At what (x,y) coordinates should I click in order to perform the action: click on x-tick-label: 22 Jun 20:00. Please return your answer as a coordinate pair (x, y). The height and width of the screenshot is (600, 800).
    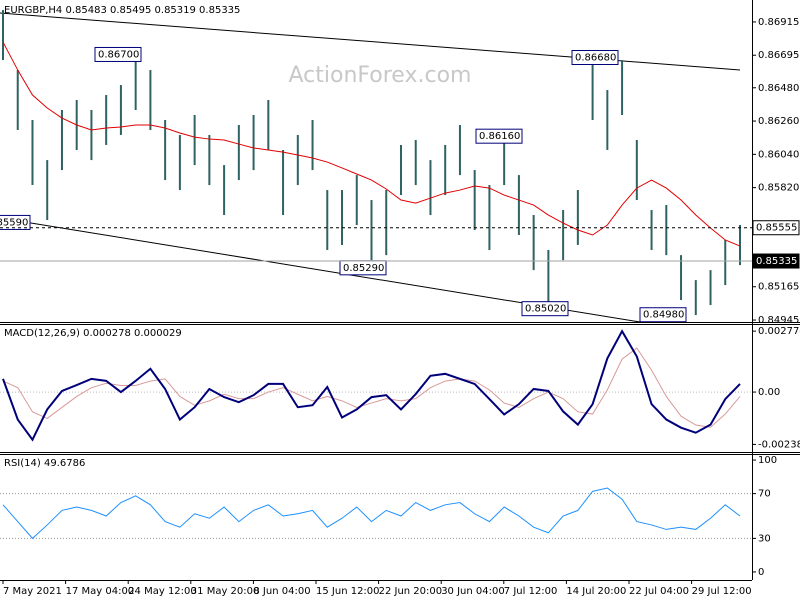
    Looking at the image, I should click on (411, 591).